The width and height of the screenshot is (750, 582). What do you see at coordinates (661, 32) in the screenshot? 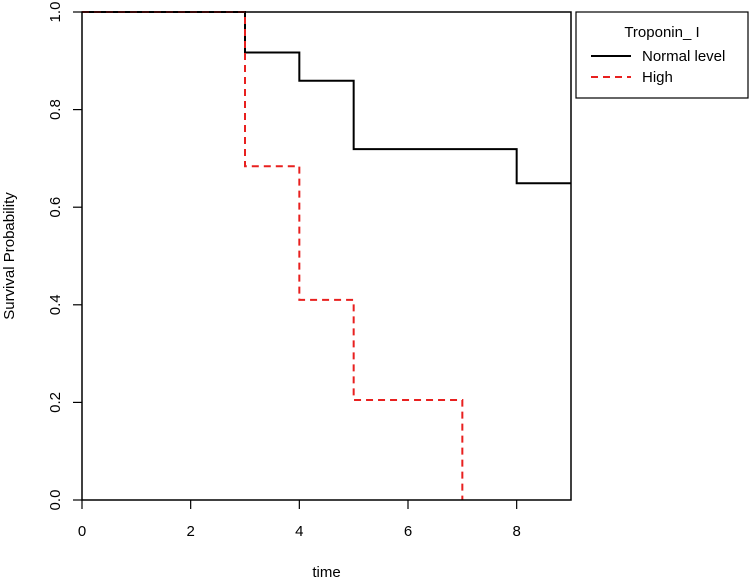
I see `legend-title: Troponin_ I` at bounding box center [661, 32].